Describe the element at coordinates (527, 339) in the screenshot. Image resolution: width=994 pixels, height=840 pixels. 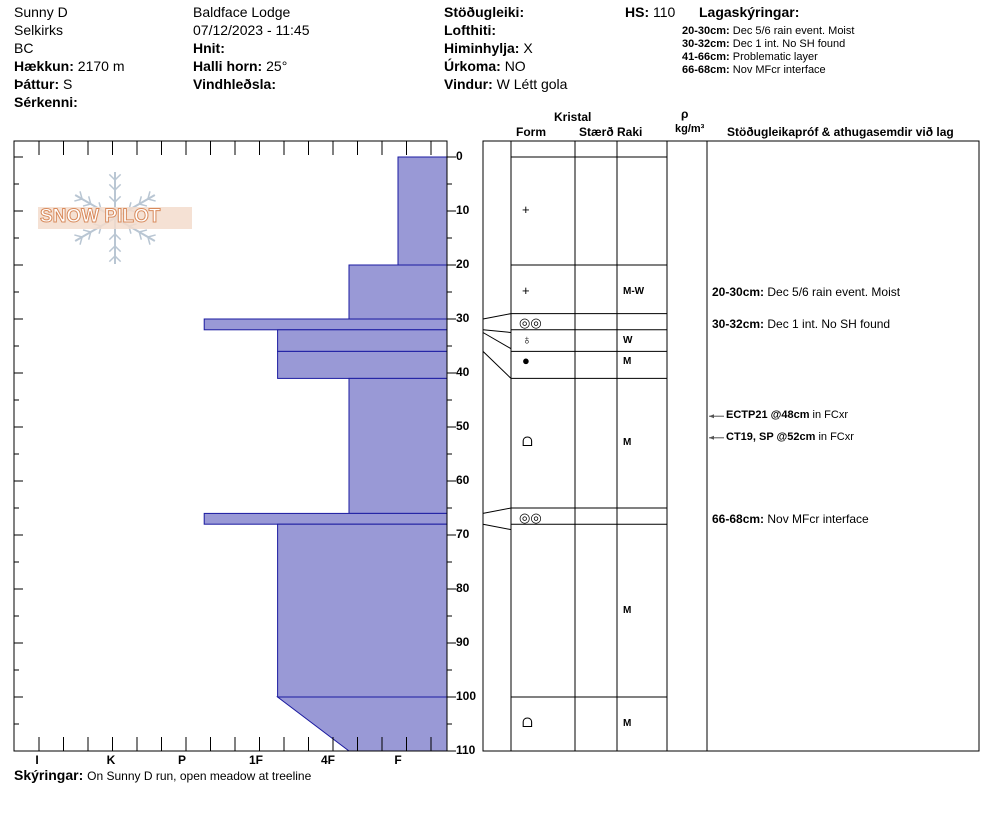
I see `grain-form-symbol: ♁` at that location.